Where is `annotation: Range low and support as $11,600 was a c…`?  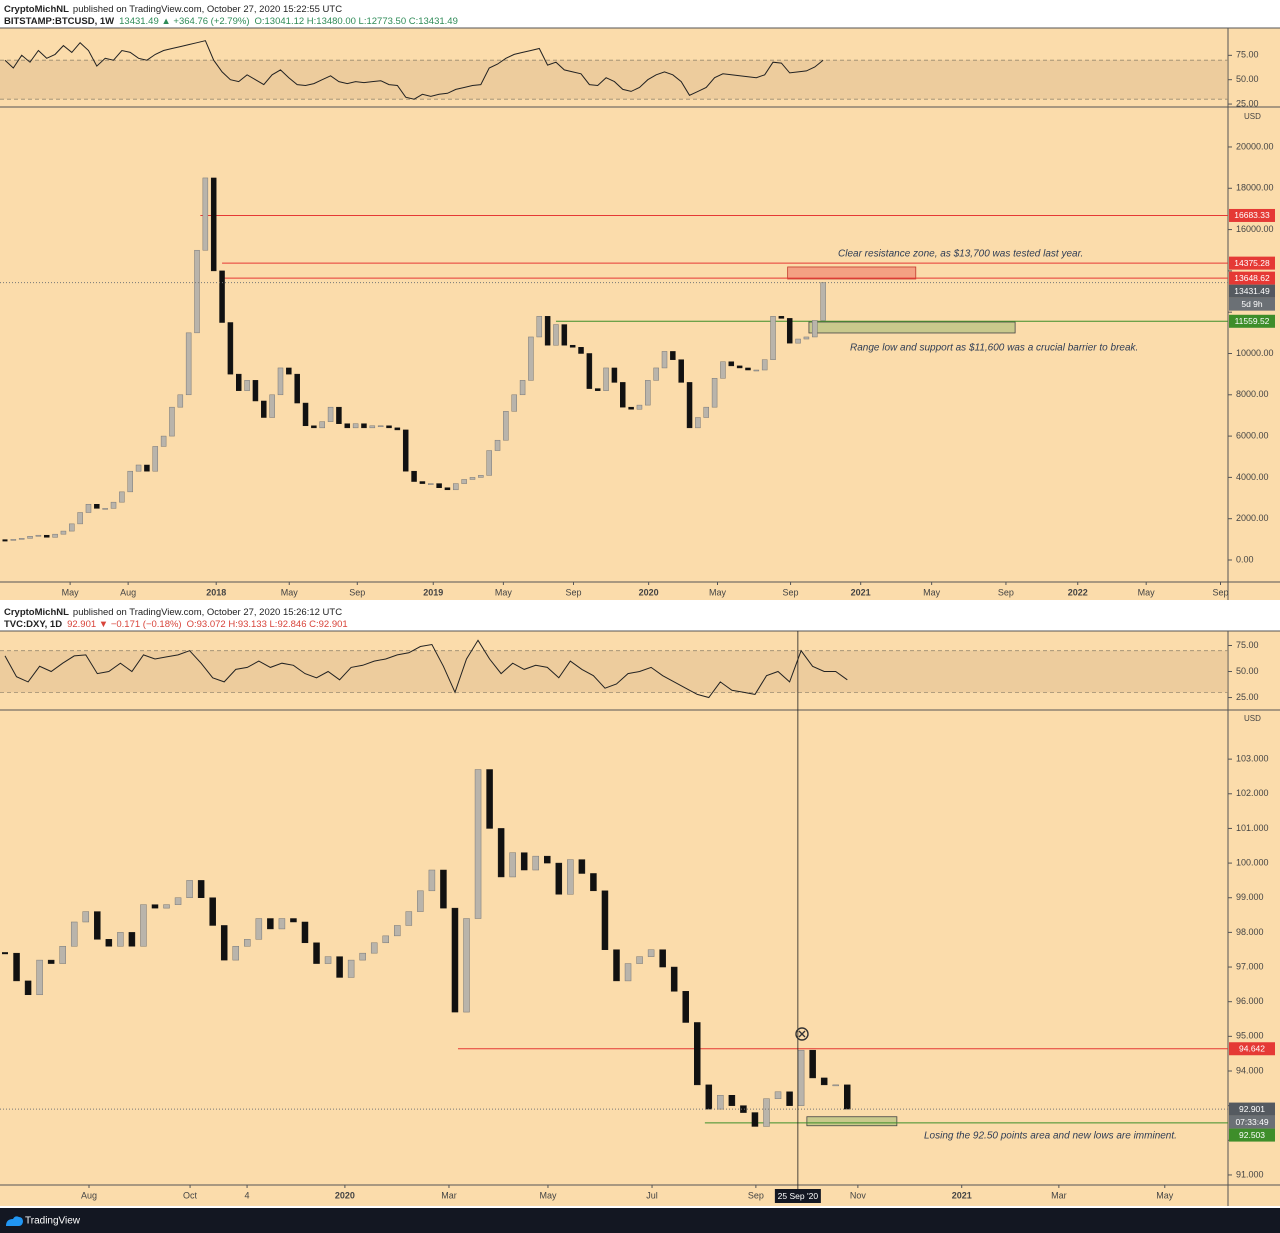
annotation: Range low and support as $11,600 was a c… is located at coordinates (994, 348).